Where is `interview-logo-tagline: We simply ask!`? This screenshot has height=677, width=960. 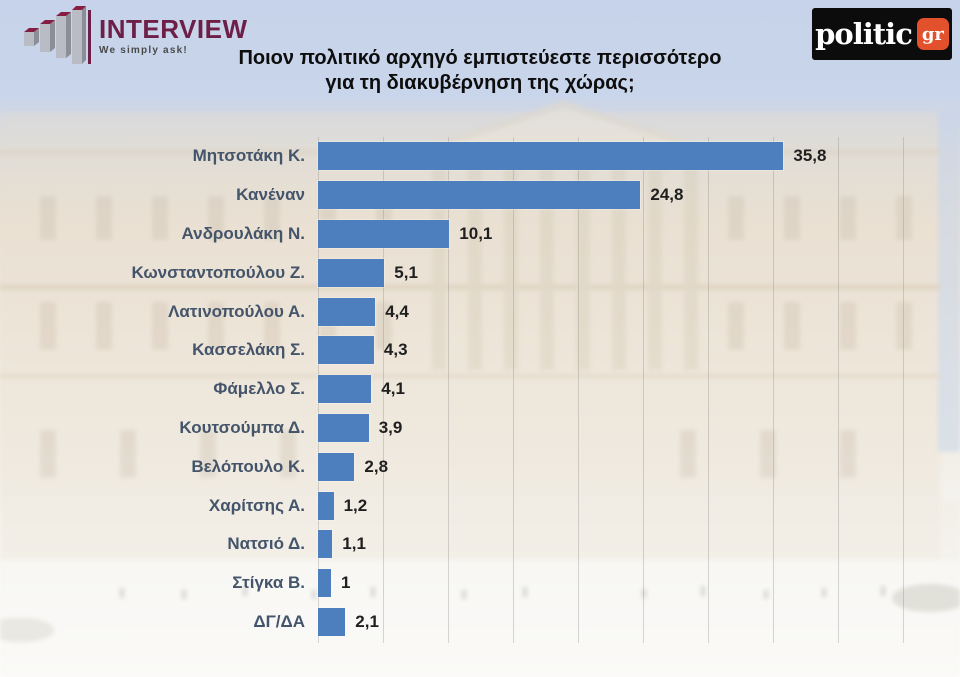 interview-logo-tagline: We simply ask! is located at coordinates (143, 50).